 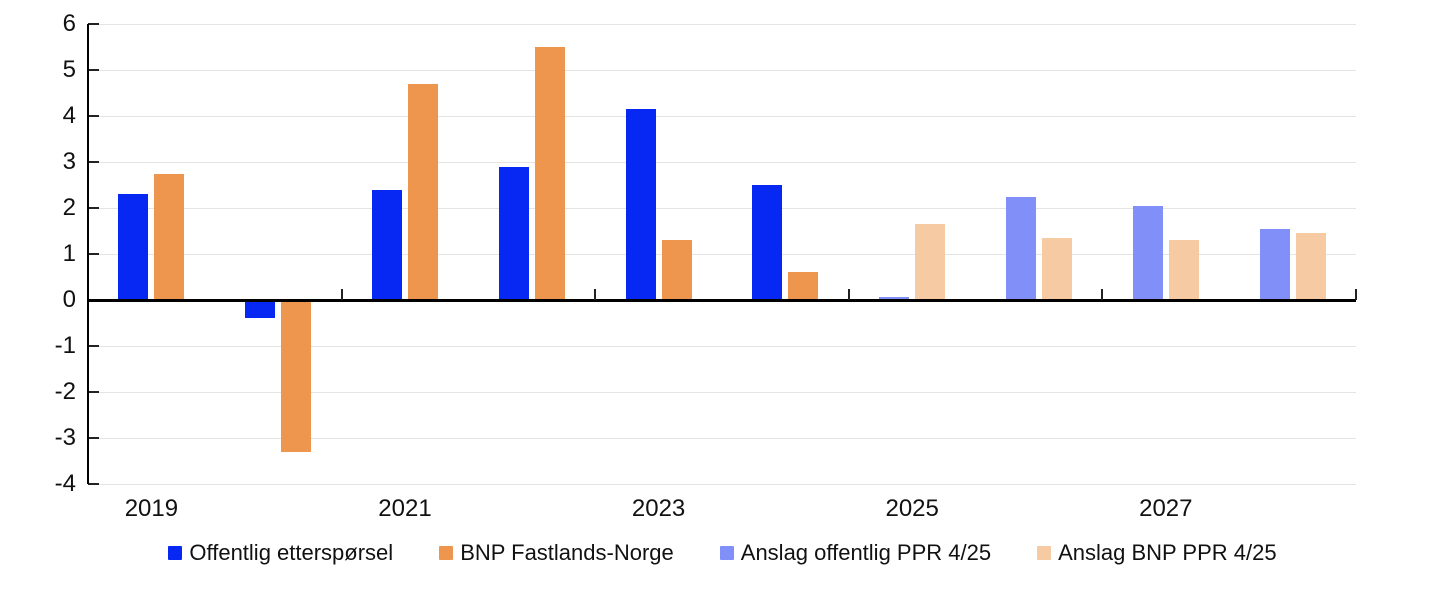 I want to click on x-axis-zero-line, so click(x=722, y=300).